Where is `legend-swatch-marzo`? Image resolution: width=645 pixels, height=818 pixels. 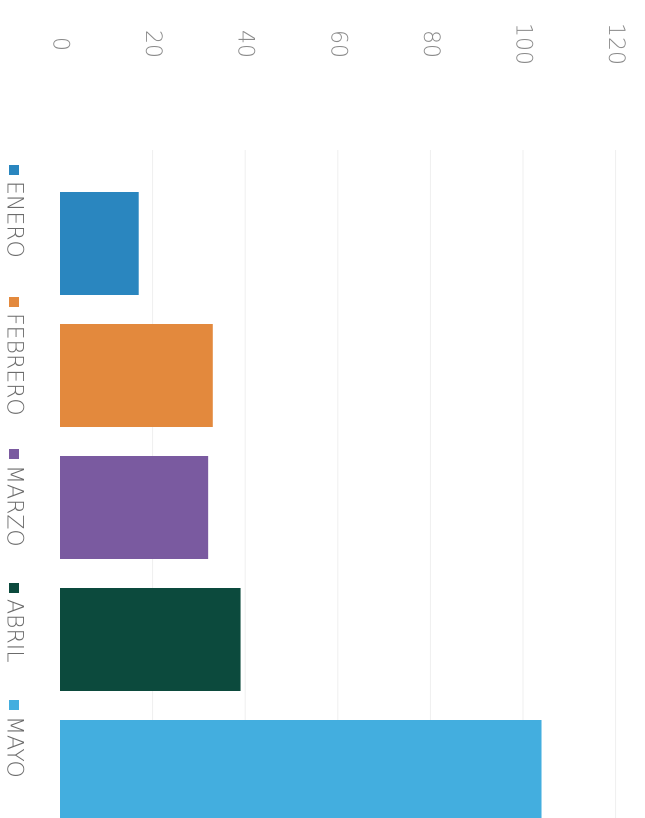
legend-swatch-marzo is located at coordinates (14, 454).